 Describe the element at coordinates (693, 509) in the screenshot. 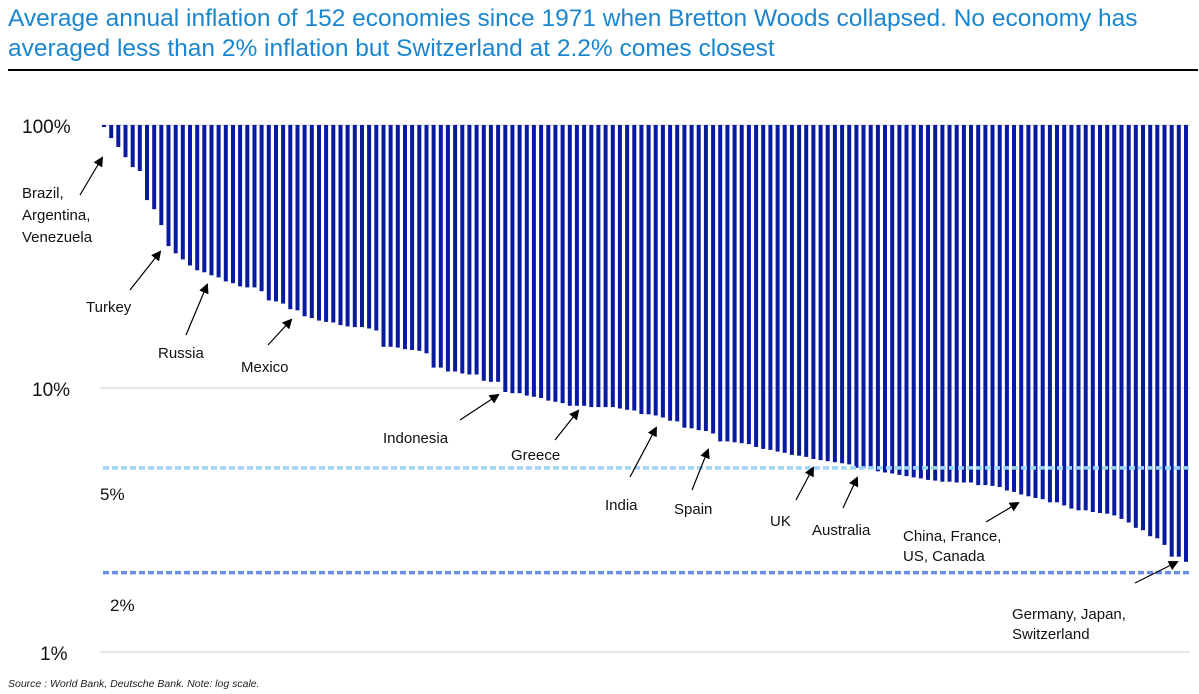

I see `annotation-spain: Spain` at that location.